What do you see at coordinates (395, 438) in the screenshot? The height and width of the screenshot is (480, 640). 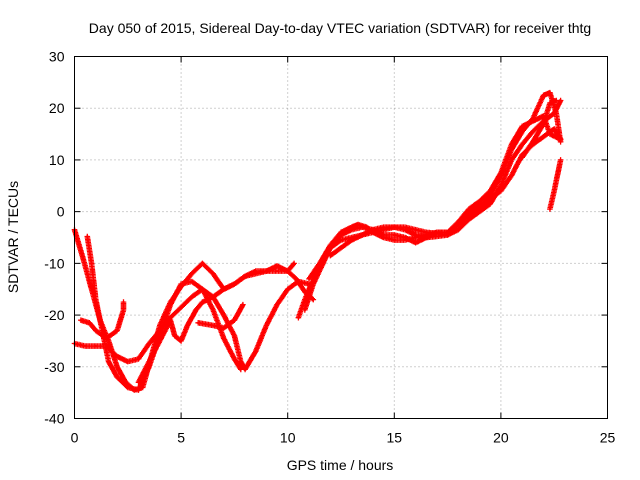 I see `x-tick-label: 15` at bounding box center [395, 438].